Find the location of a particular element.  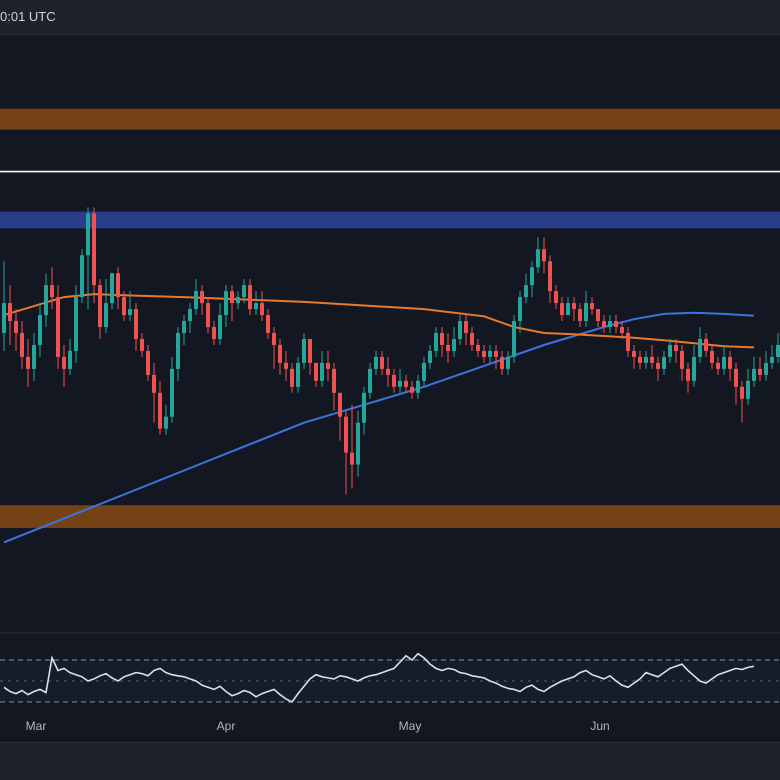

rsi-line is located at coordinates (379, 678).